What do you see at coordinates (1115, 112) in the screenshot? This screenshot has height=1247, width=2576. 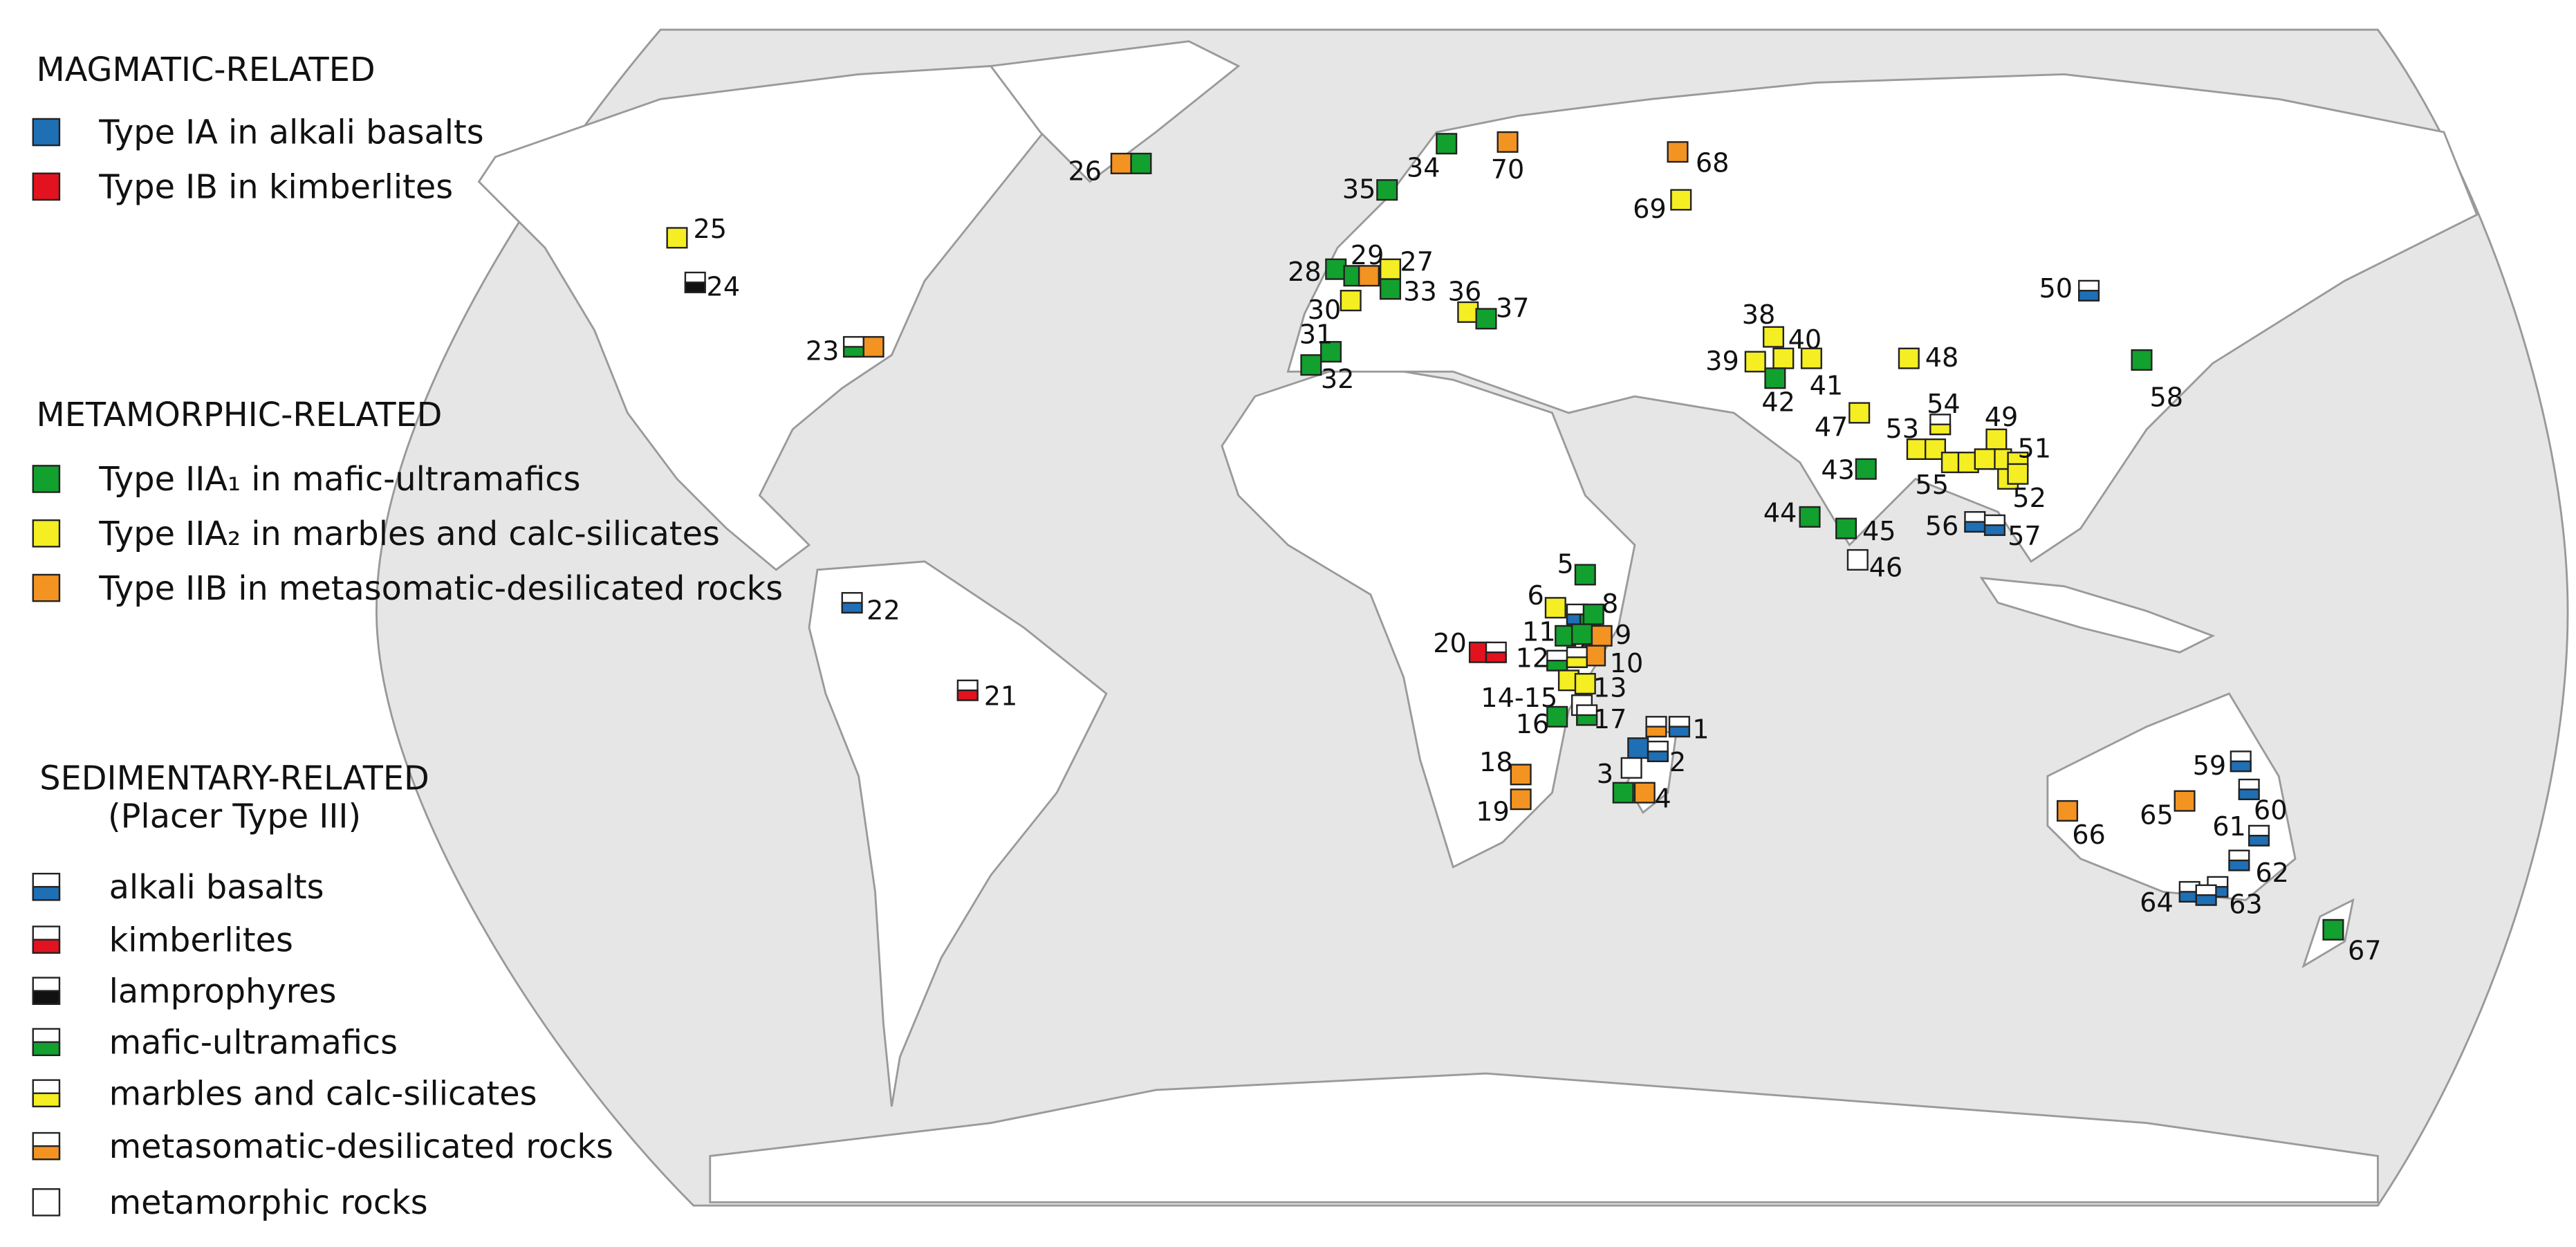 I see `greenland` at bounding box center [1115, 112].